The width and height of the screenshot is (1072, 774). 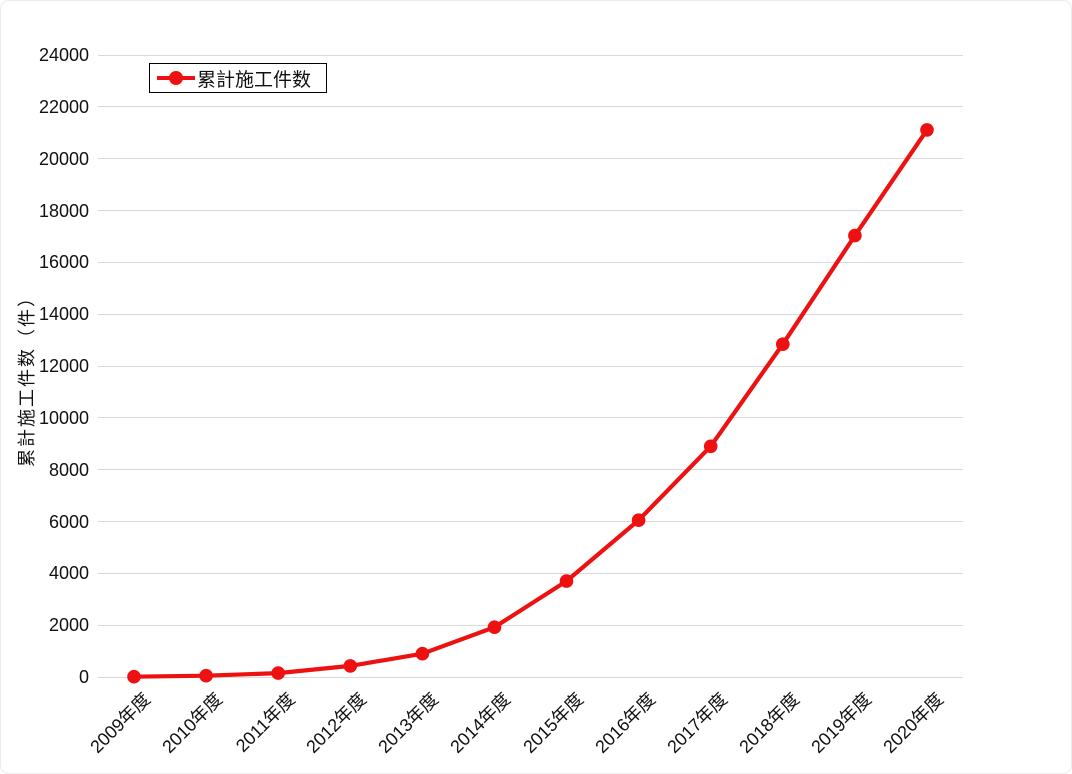 I want to click on y-tick-label: 24000, so click(x=63, y=55).